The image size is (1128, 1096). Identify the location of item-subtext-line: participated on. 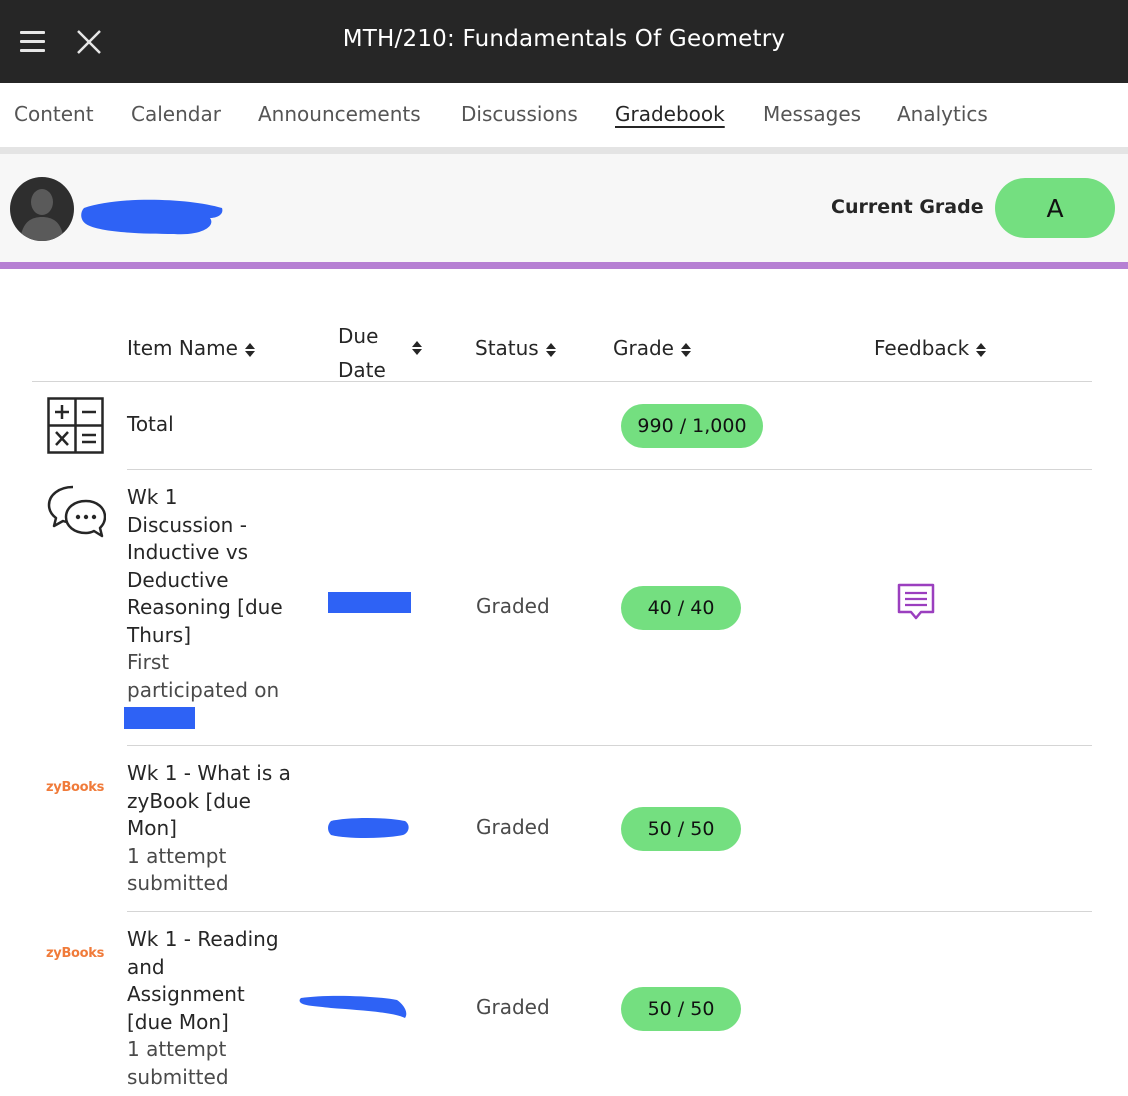
(203, 689).